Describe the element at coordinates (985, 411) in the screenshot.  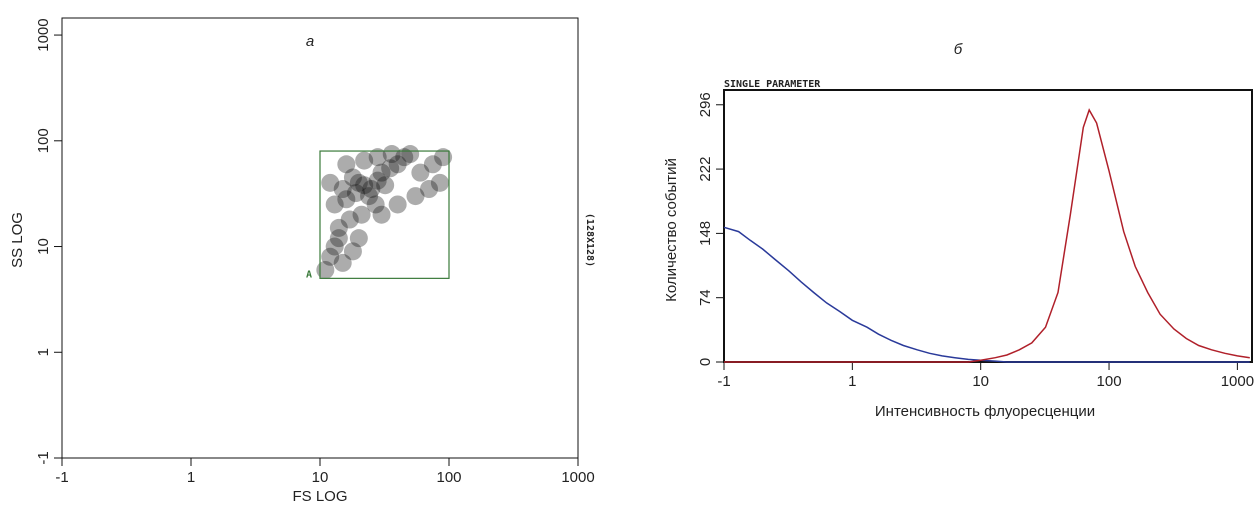
I see `x-axis-title: Интенсивность флуоресценции` at that location.